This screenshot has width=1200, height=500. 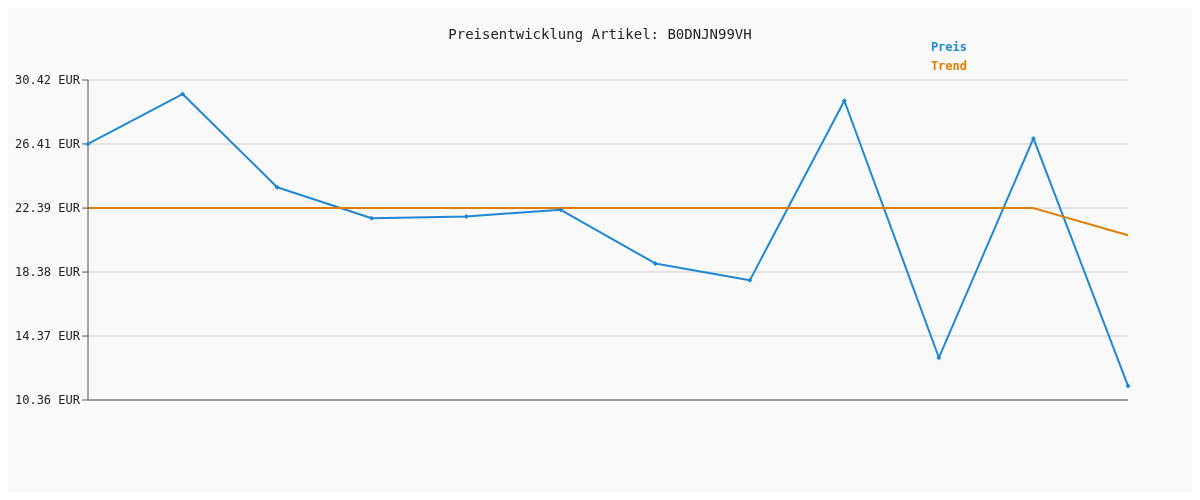 I want to click on y-tick-label: 10.36 EUR, so click(x=47, y=400).